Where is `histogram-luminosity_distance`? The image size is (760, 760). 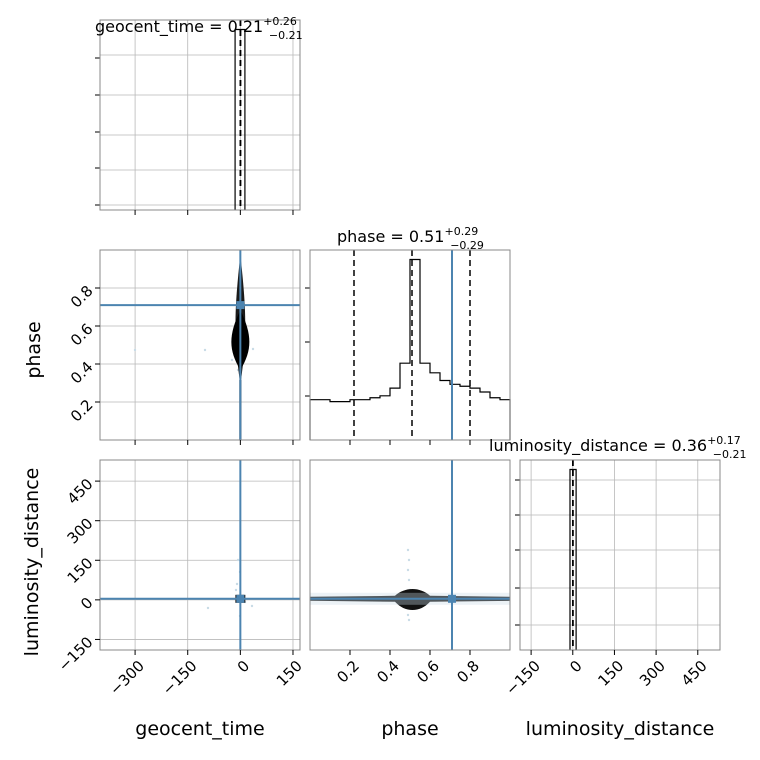
histogram-luminosity_distance is located at coordinates (573, 559).